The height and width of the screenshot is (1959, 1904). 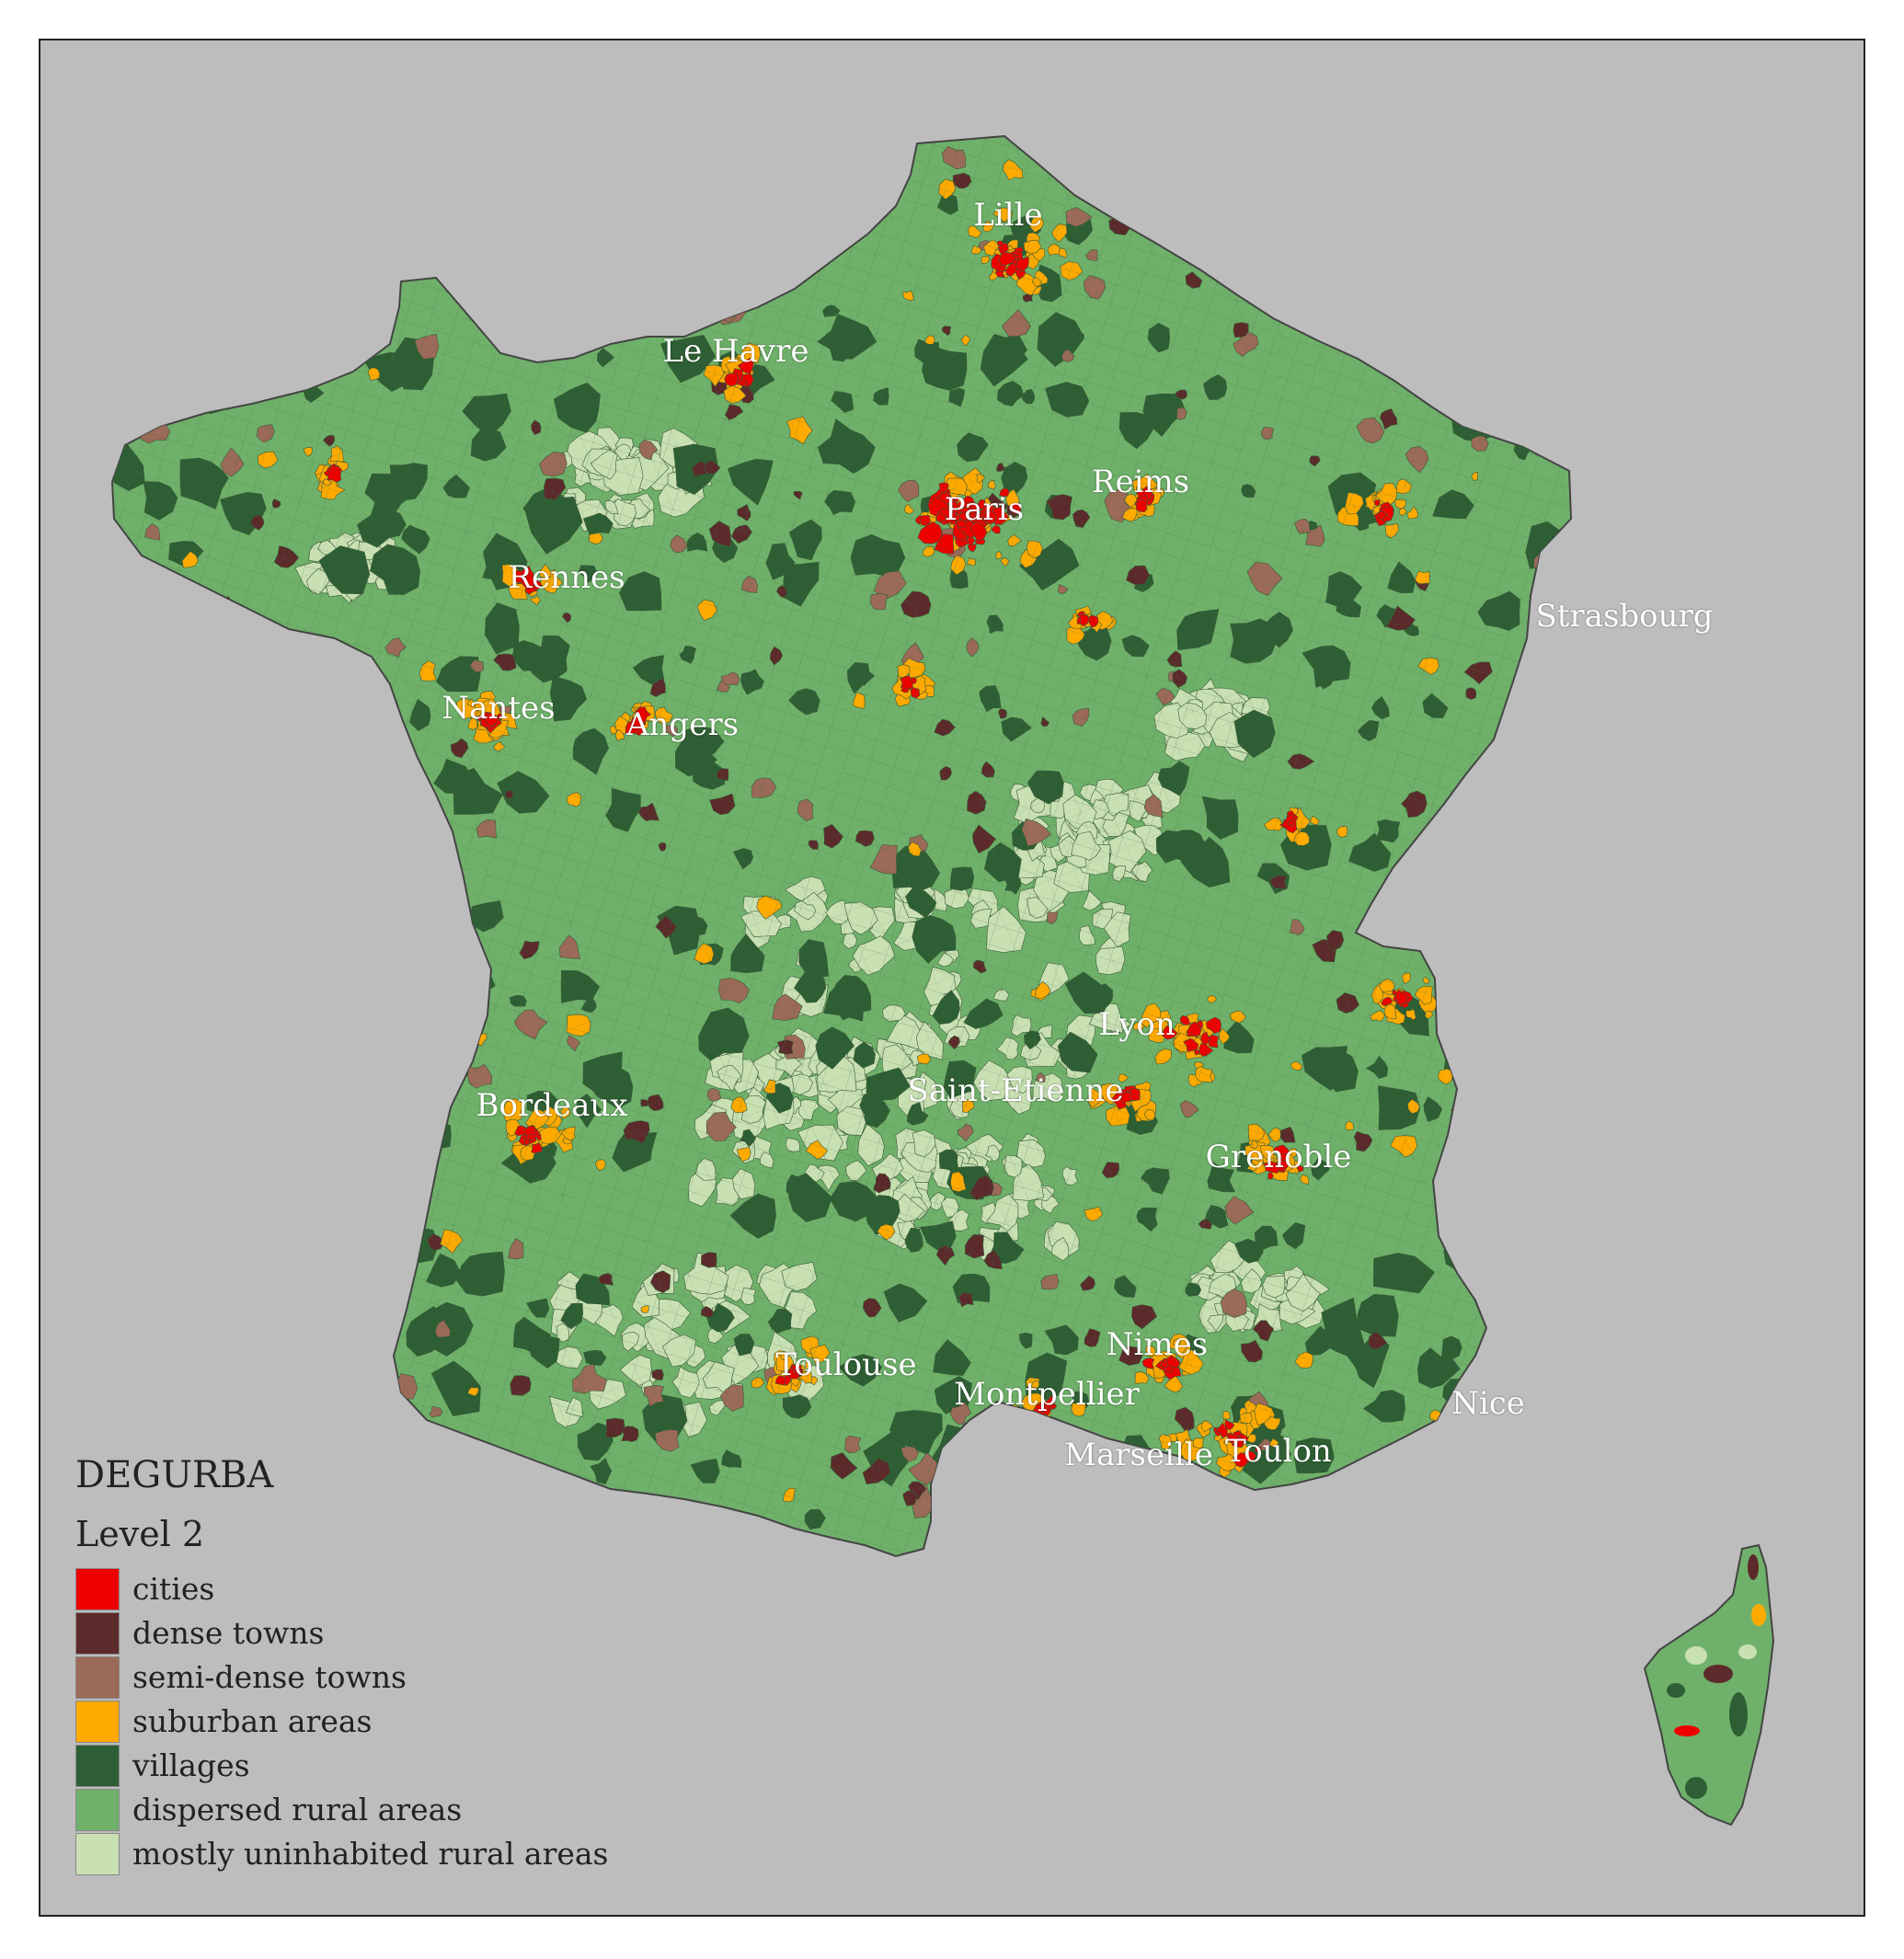 I want to click on city-label-nimes: Nimes, so click(x=1157, y=1345).